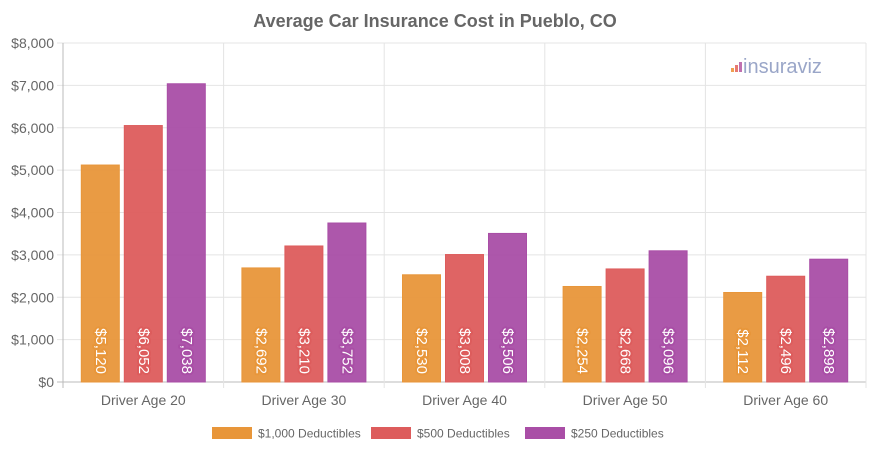 The height and width of the screenshot is (450, 870). I want to click on legend-label: $250 Deductibles, so click(617, 434).